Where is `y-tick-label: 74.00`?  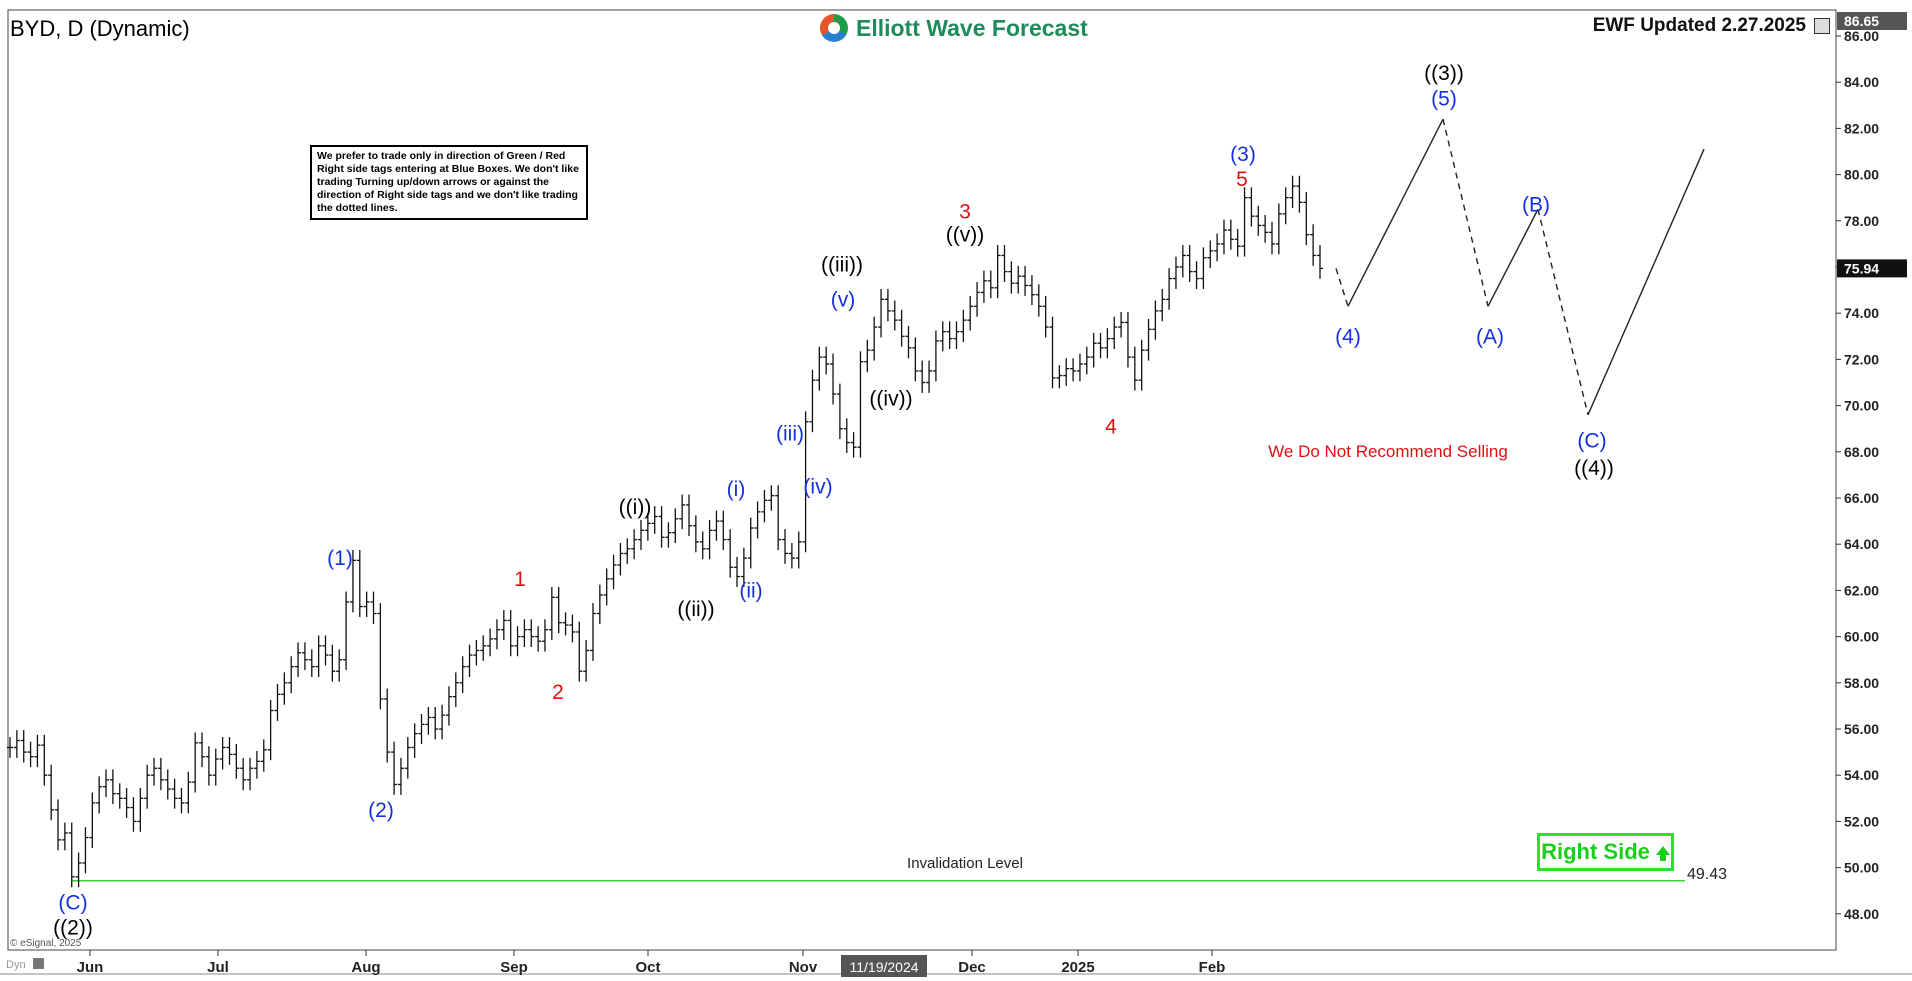 y-tick-label: 74.00 is located at coordinates (1861, 313).